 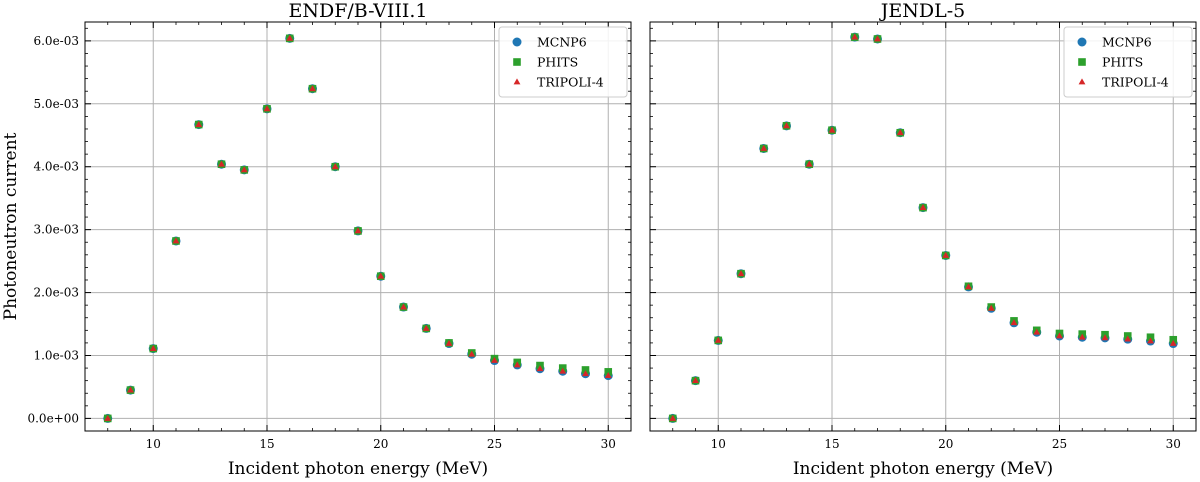 What do you see at coordinates (56, 293) in the screenshot?
I see `y-tick-label: 2.0e-03` at bounding box center [56, 293].